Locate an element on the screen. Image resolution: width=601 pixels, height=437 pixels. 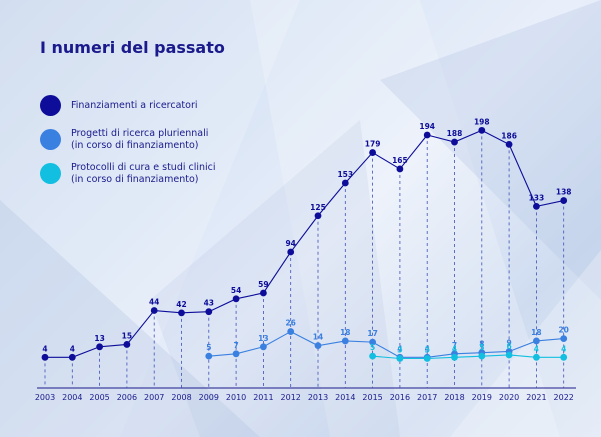
data-point-s2-2013 is located at coordinates (318, 346).